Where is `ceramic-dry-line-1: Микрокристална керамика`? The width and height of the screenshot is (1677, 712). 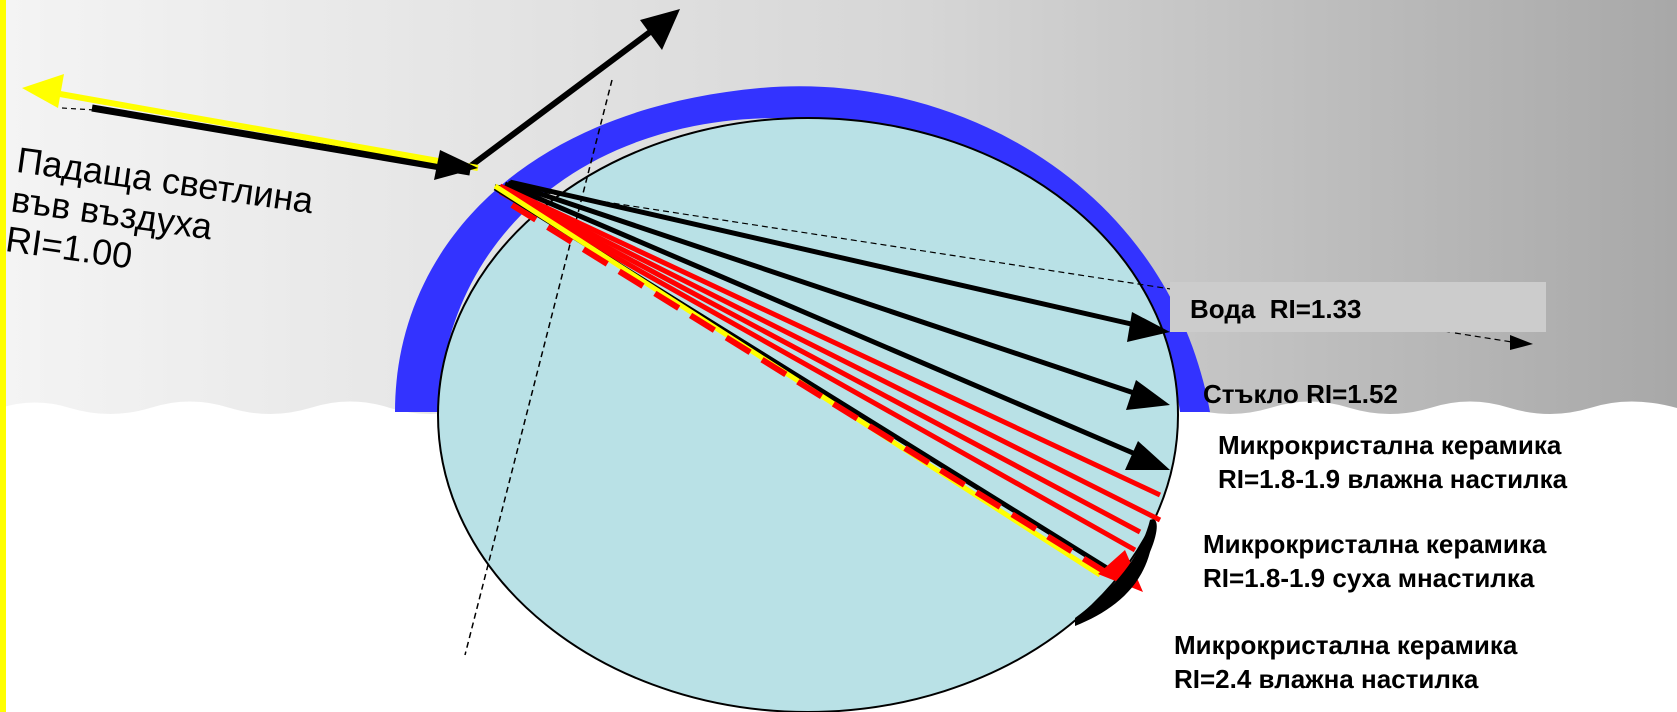
ceramic-dry-line-1: Микрокристална керамика is located at coordinates (1375, 544).